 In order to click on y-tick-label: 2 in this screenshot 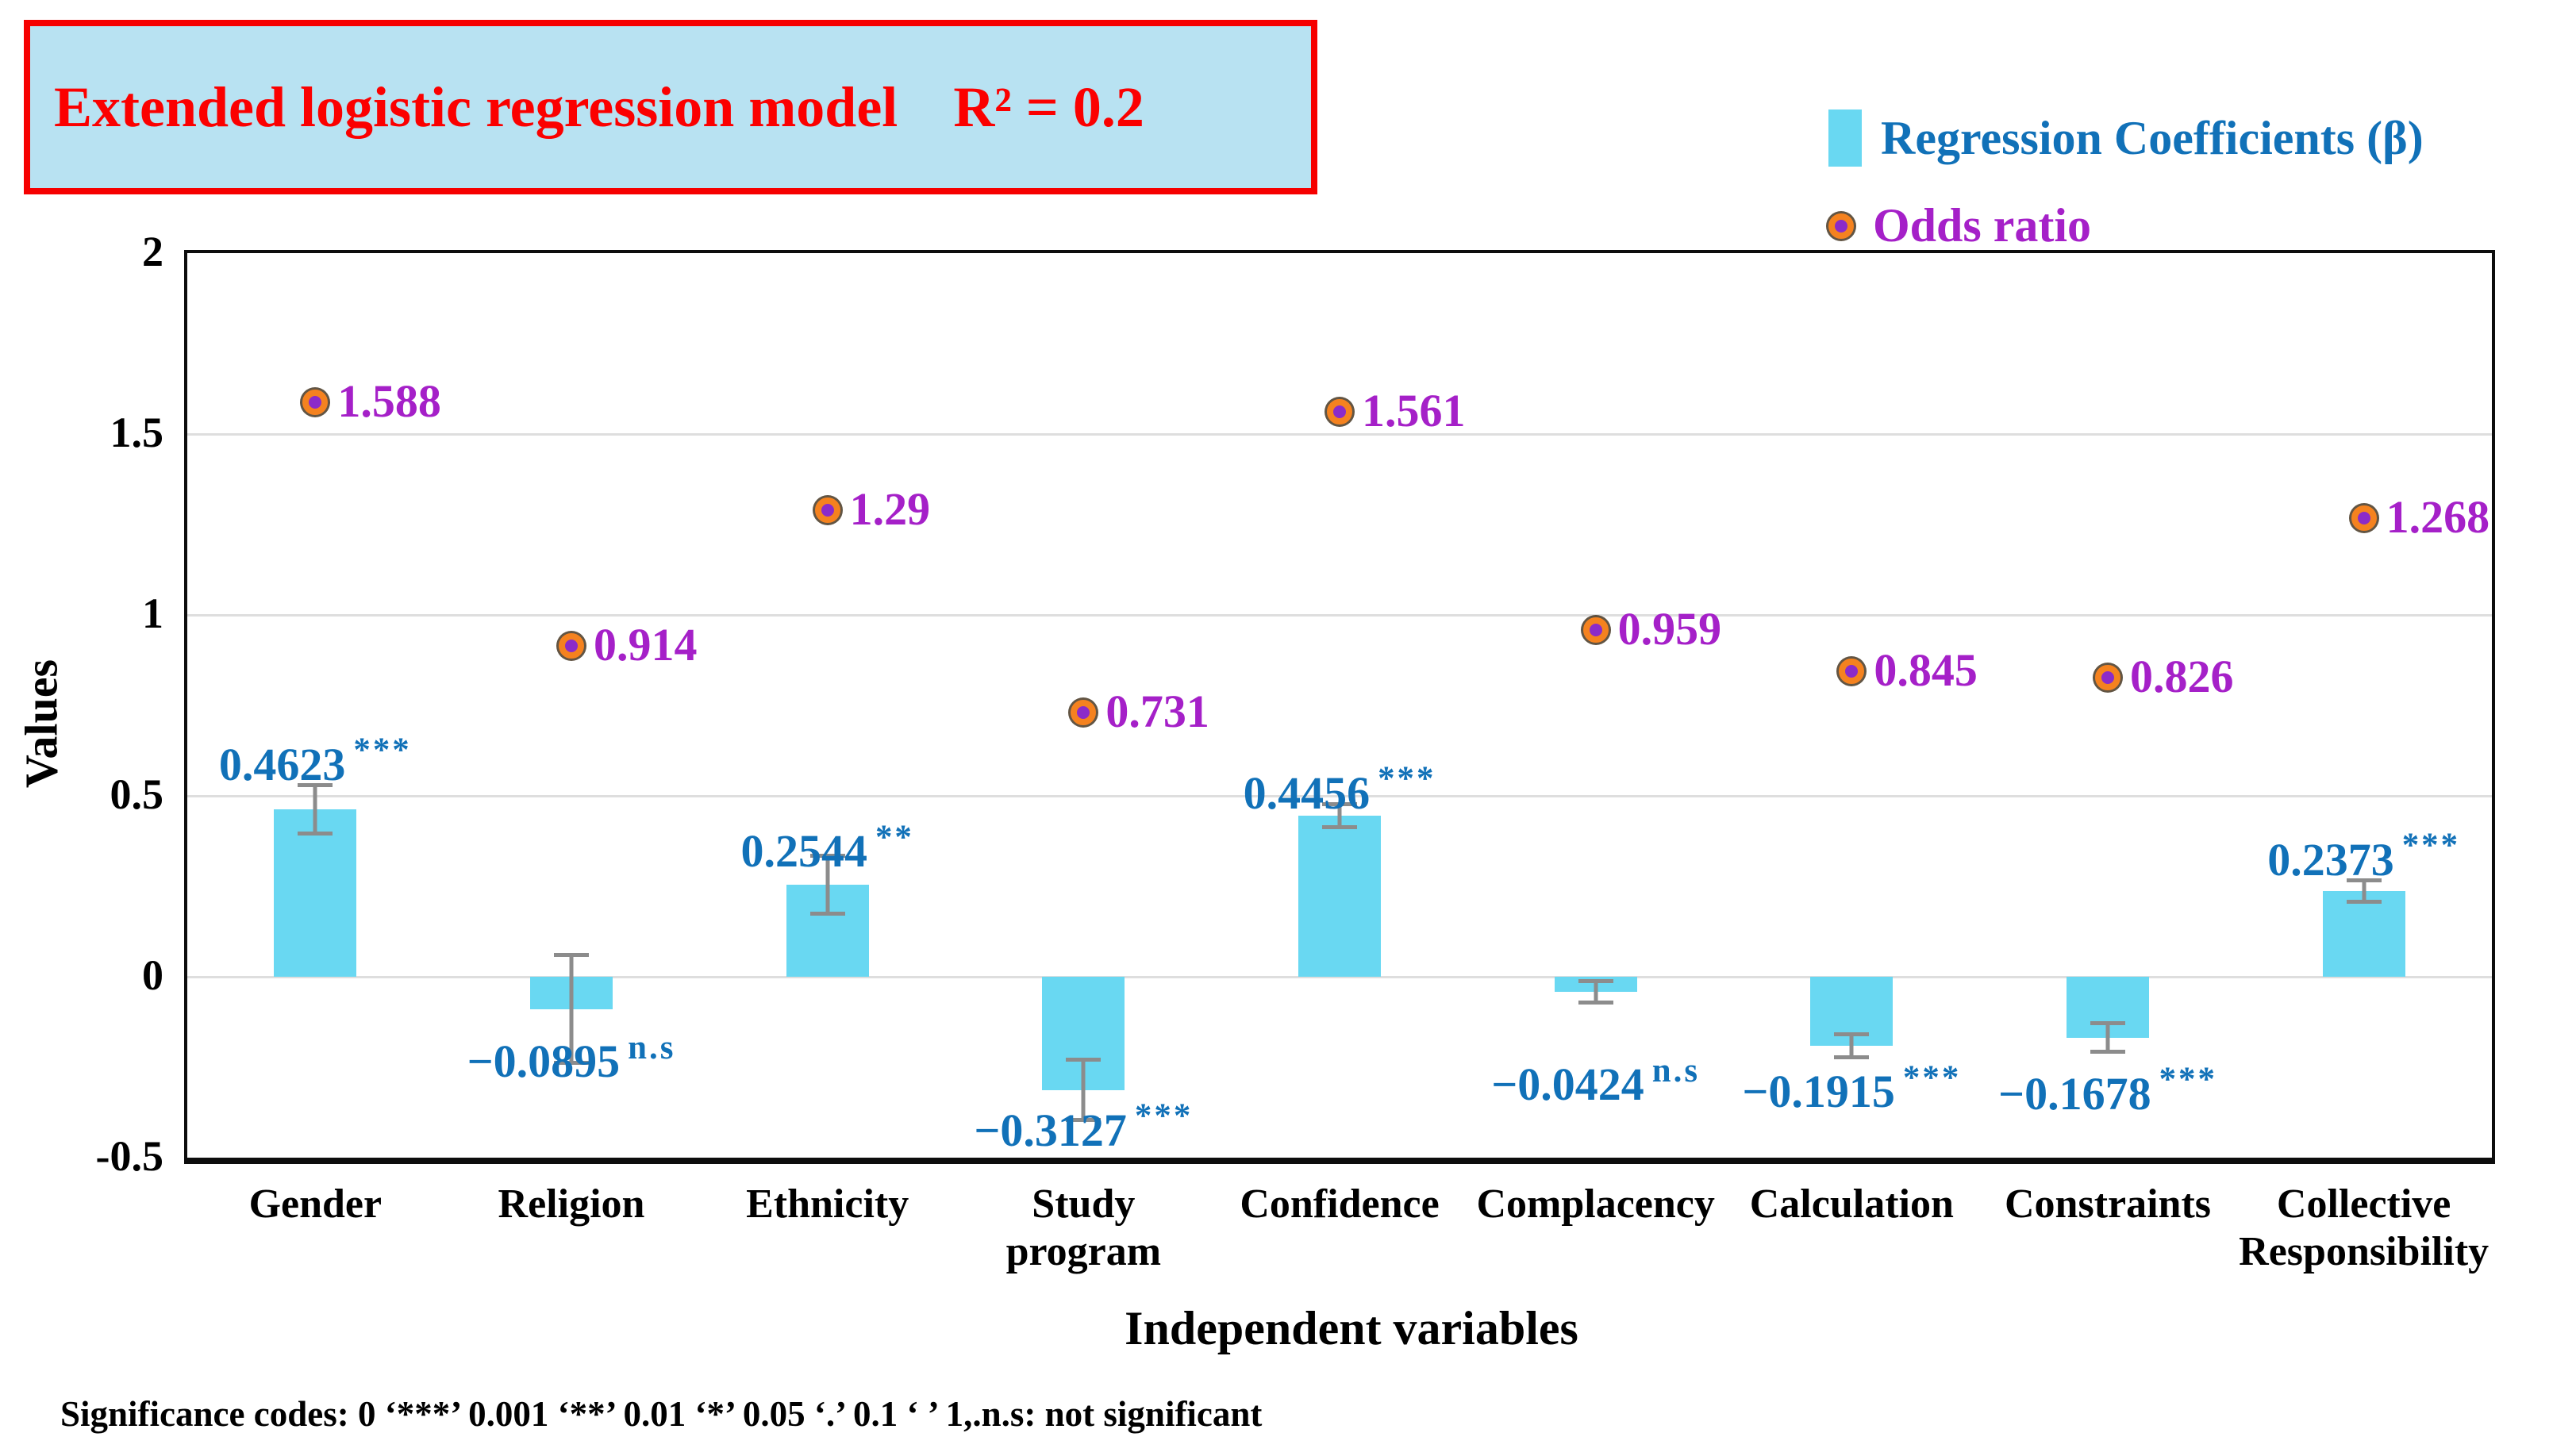, I will do `click(152, 251)`.